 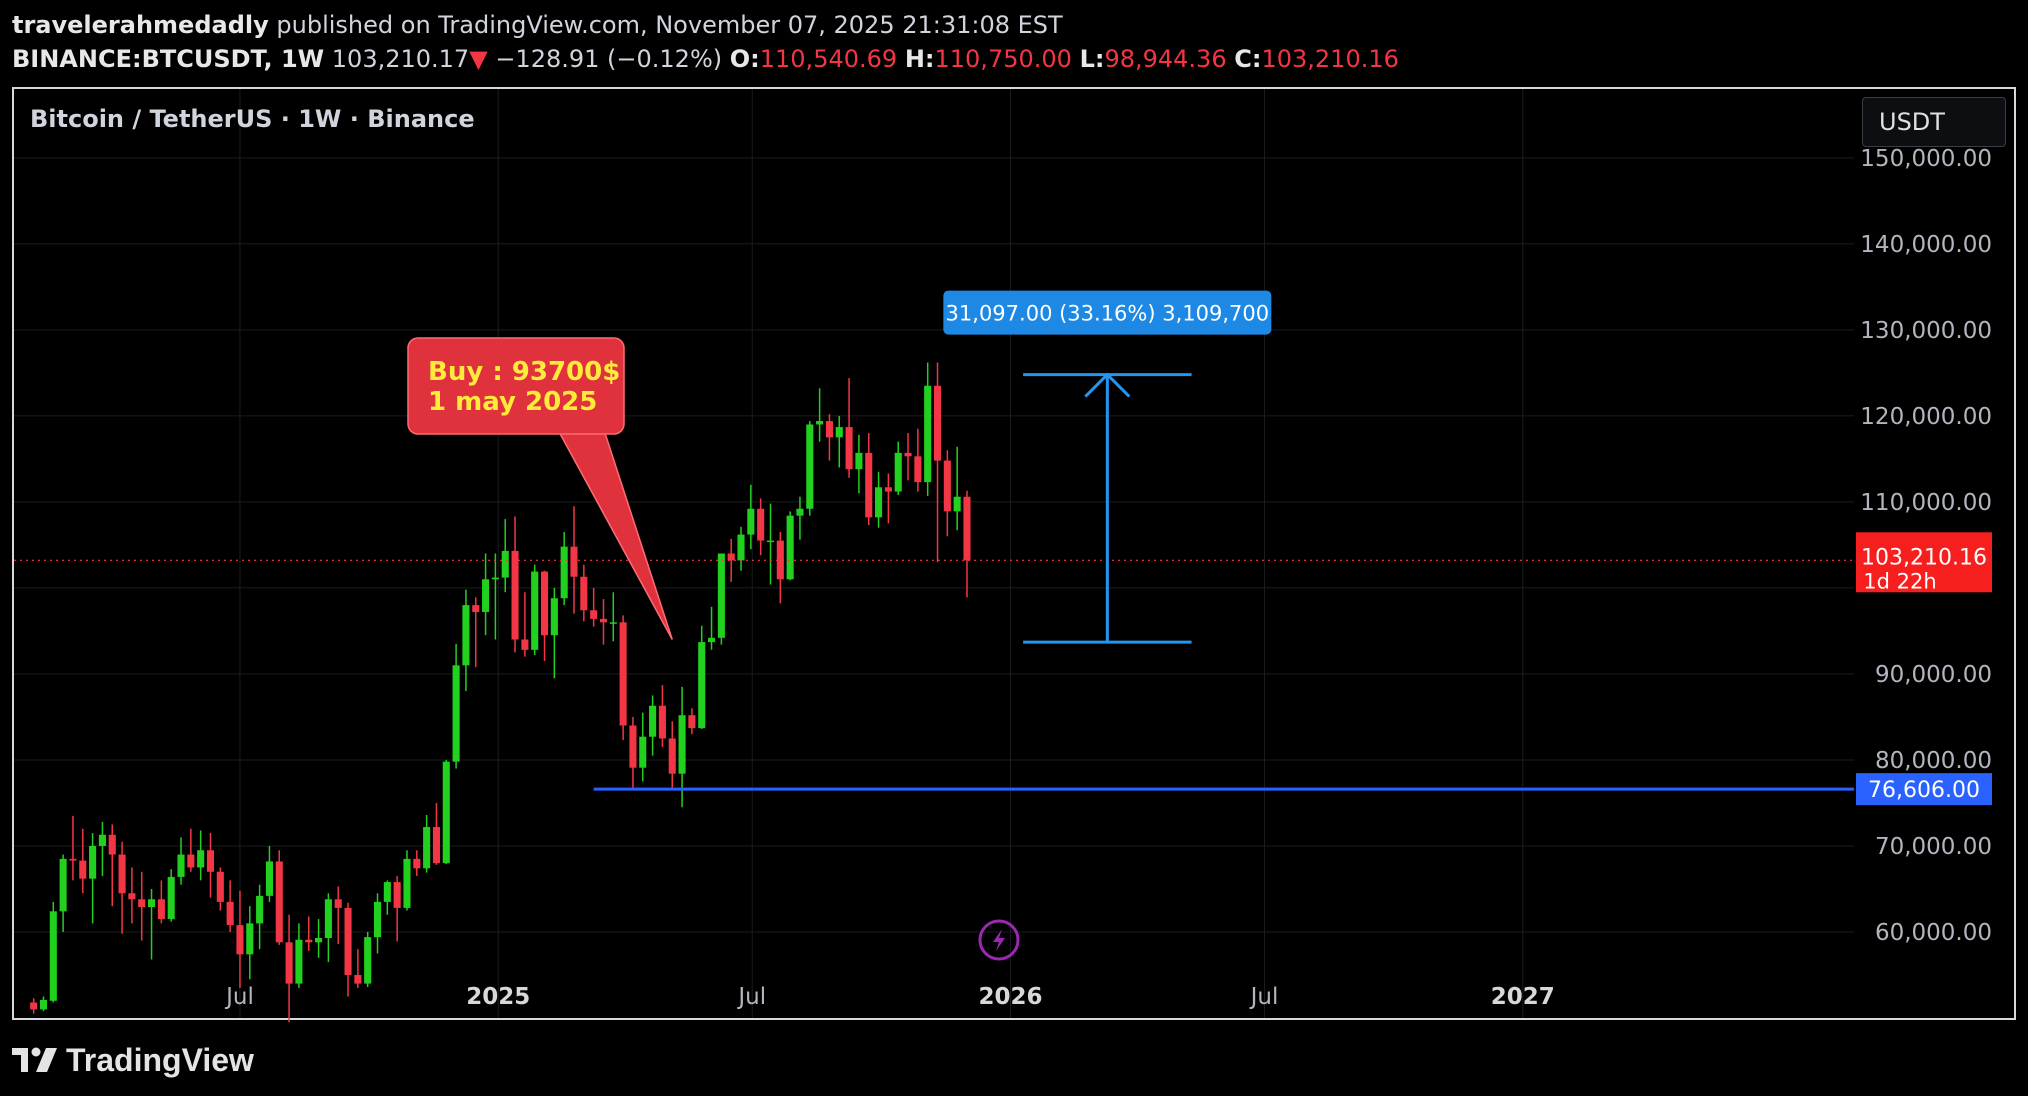 What do you see at coordinates (609, 59) in the screenshot?
I see `price-change: −128.91 (−0.12%)` at bounding box center [609, 59].